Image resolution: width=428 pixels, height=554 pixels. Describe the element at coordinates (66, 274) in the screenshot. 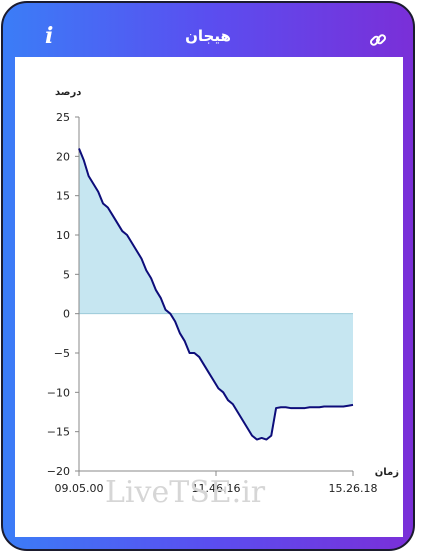

I see `y-tick-label: 5` at that location.